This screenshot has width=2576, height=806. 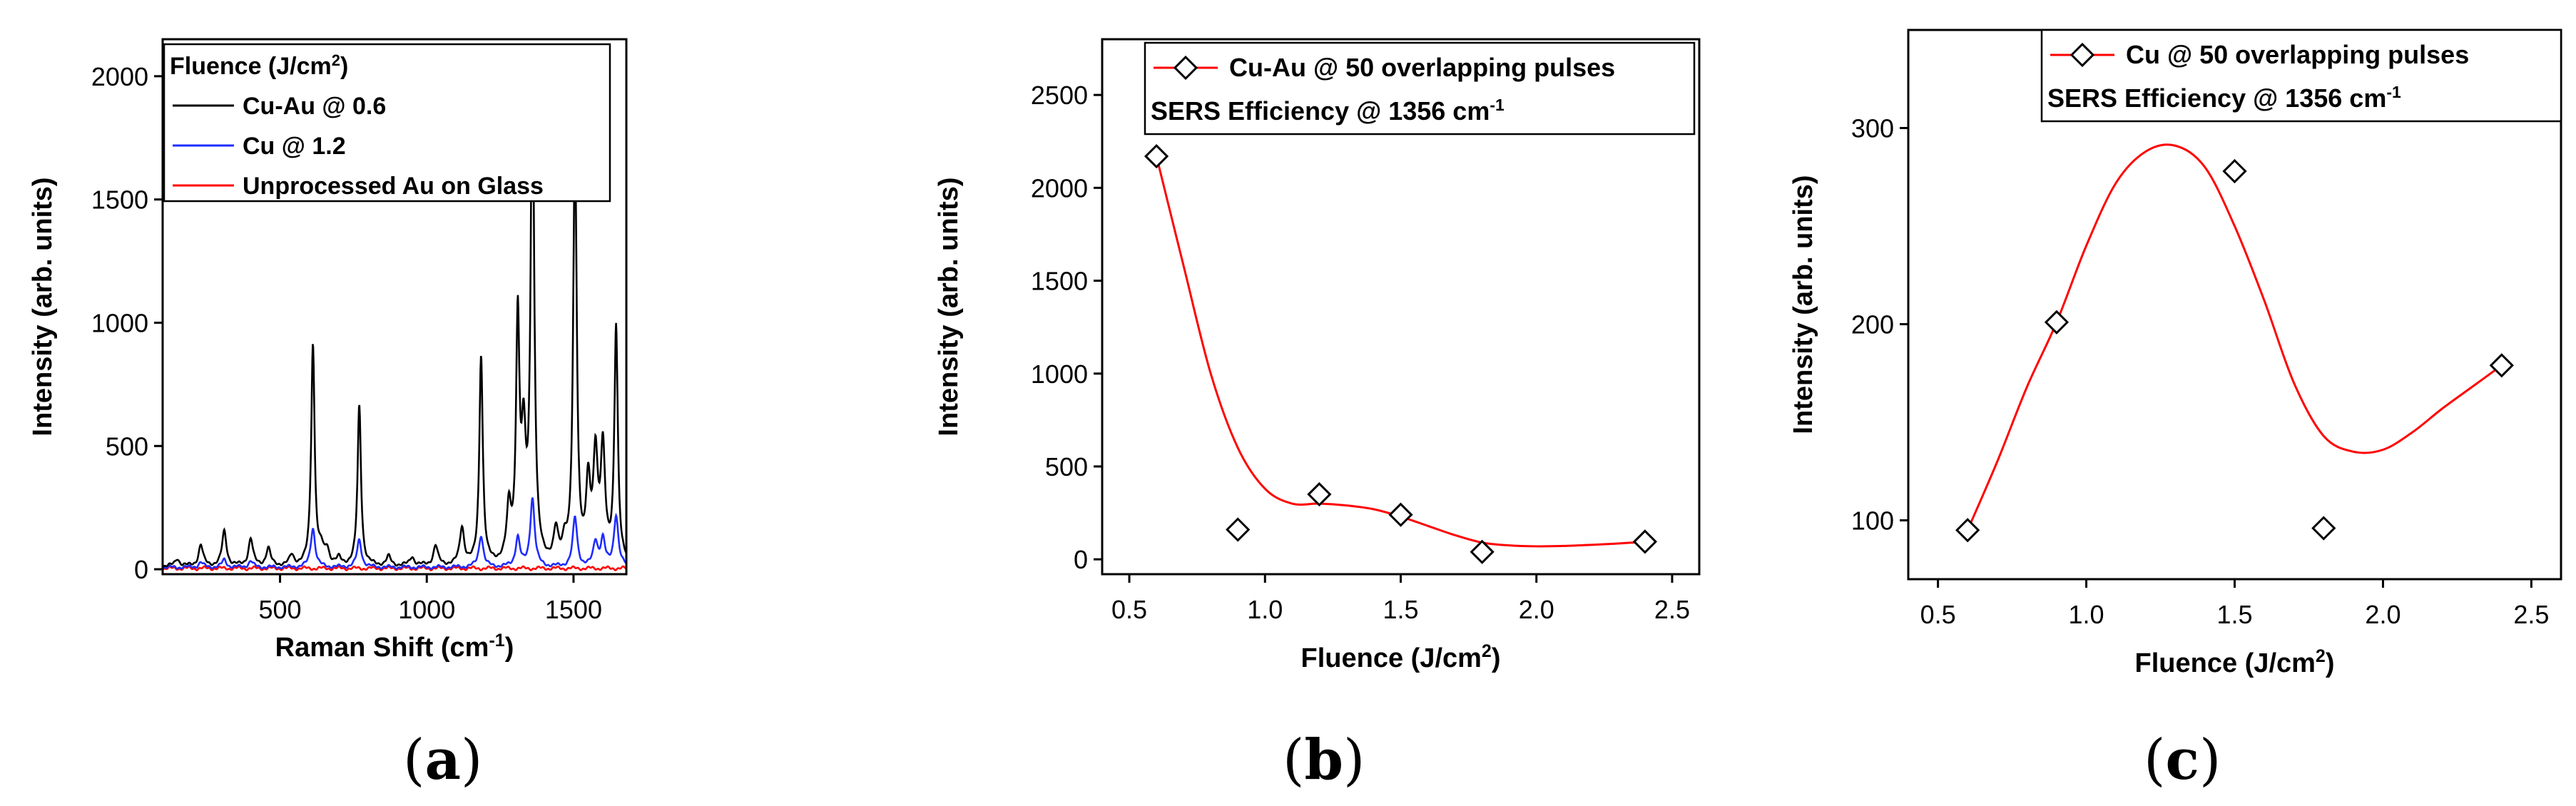 What do you see at coordinates (2235, 662) in the screenshot?
I see `x-axis-label-c: Fluence (J/cm2)` at bounding box center [2235, 662].